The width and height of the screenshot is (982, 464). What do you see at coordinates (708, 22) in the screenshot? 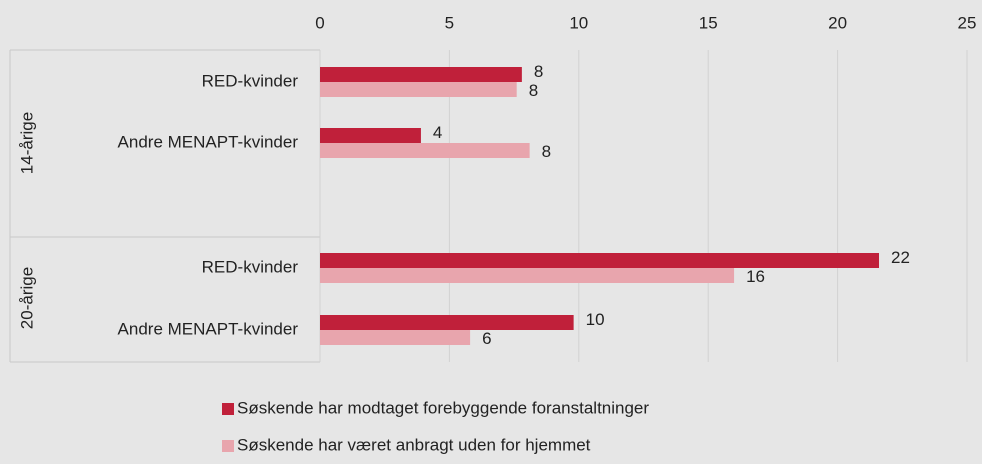
I see `x-tick-label: 15` at bounding box center [708, 22].